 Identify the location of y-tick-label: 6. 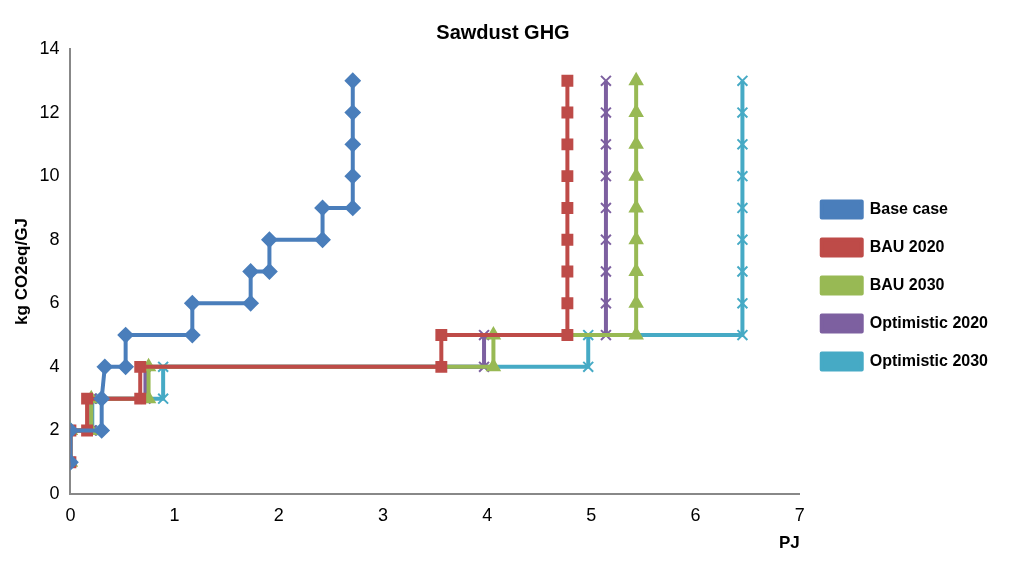
(54, 302).